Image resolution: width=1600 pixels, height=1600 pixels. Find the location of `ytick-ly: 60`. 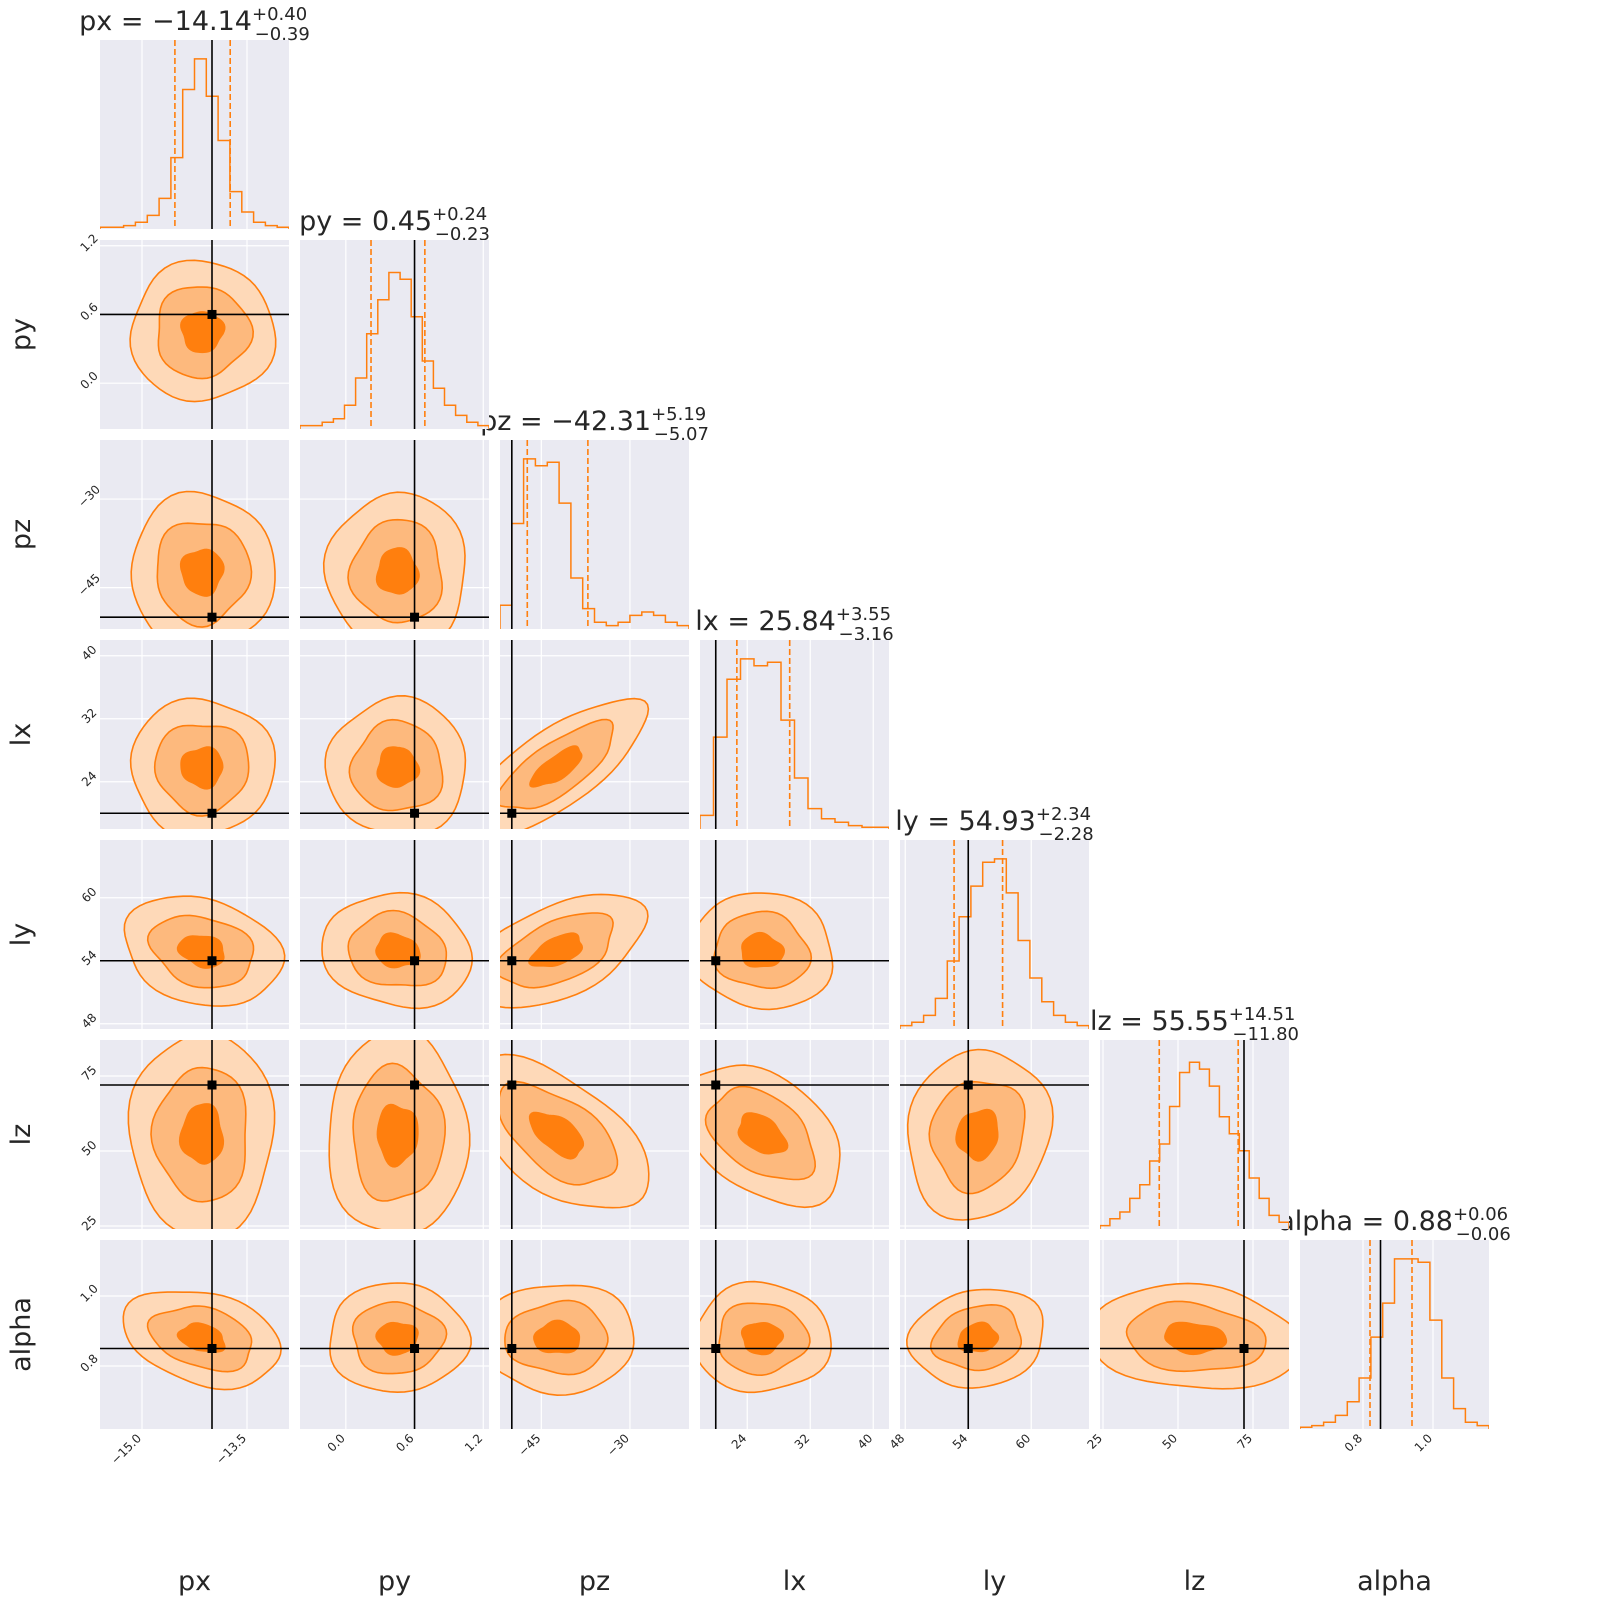

ytick-ly: 60 is located at coordinates (89, 895).